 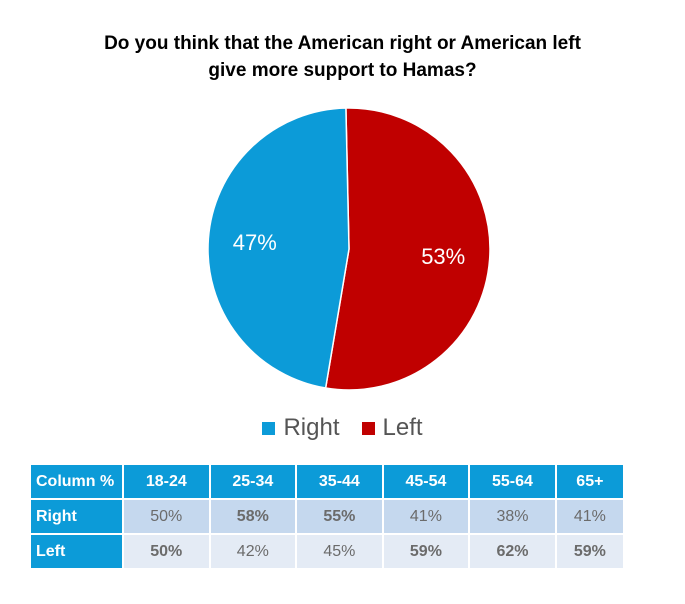 What do you see at coordinates (512, 516) in the screenshot?
I see `table-cell: 38%` at bounding box center [512, 516].